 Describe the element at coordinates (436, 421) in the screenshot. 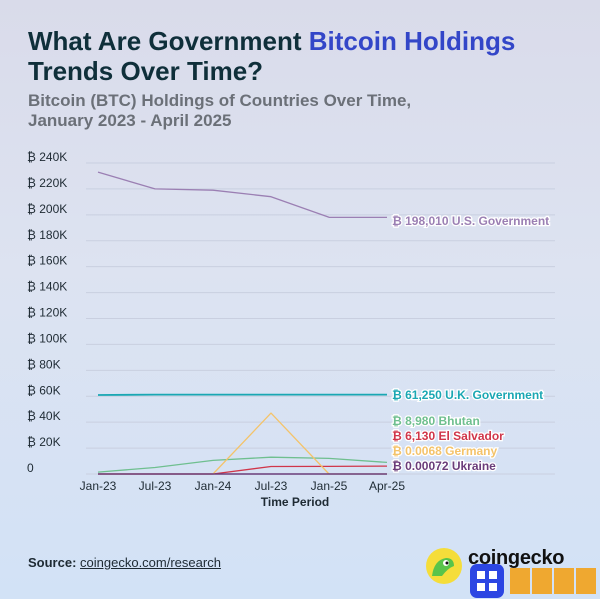

I see `series-label-bhutan: ₿ 8,980 Bhutan` at that location.